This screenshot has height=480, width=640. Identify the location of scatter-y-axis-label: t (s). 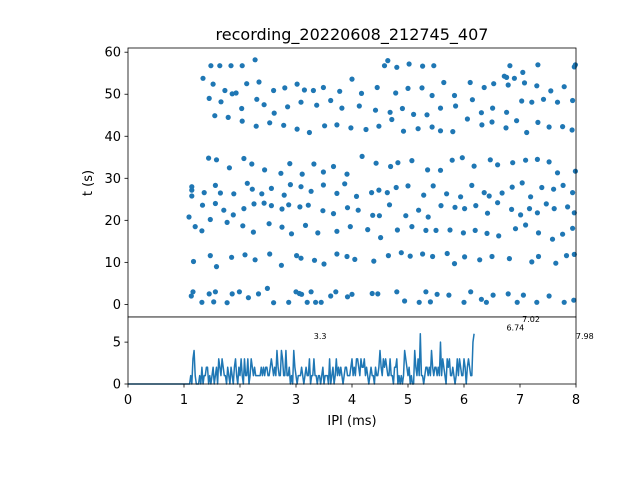
(88, 183).